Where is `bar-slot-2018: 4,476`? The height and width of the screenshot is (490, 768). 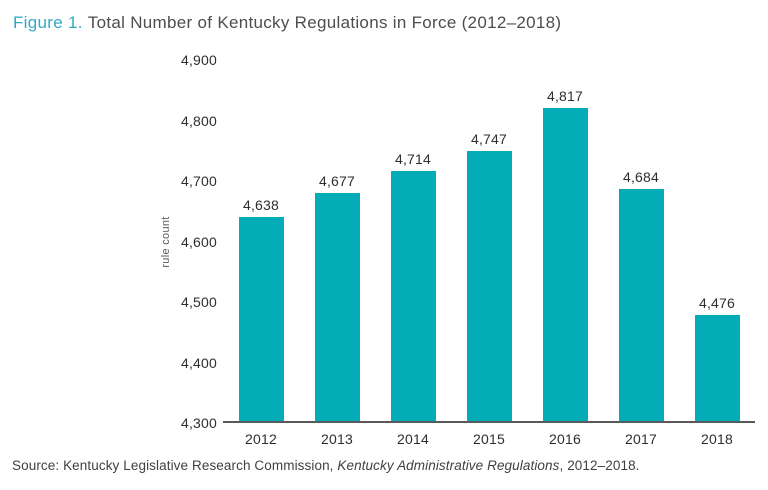 bar-slot-2018: 4,476 is located at coordinates (717, 240).